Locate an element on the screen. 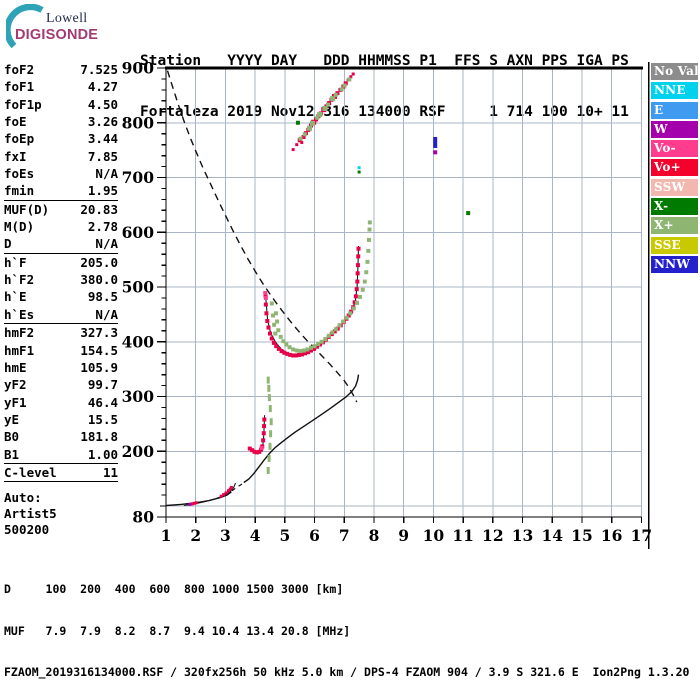 This screenshot has height=694, width=700. param-label: B0 is located at coordinates (12, 437).